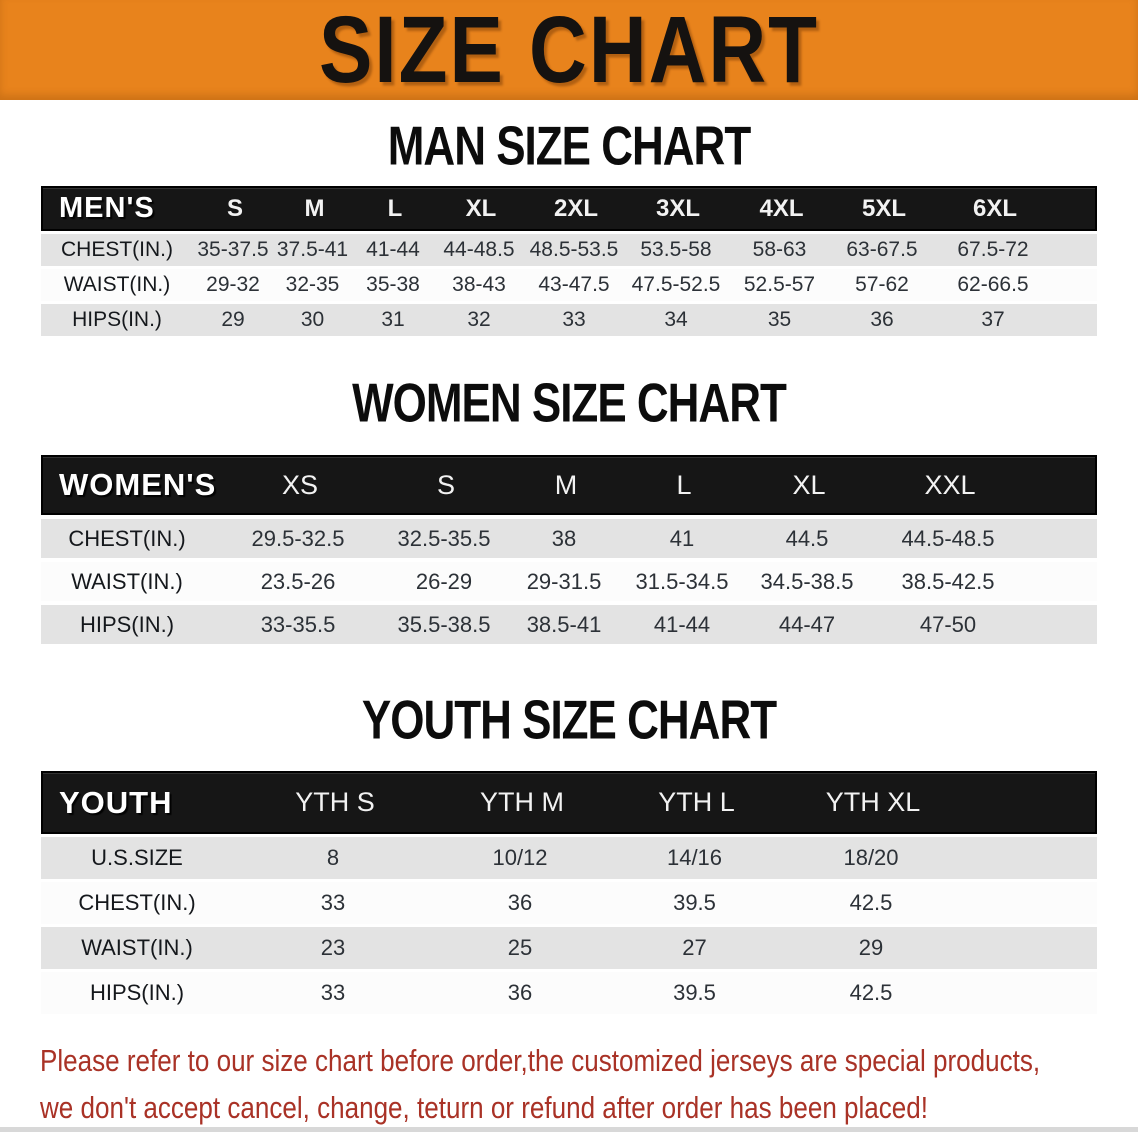 This screenshot has width=1138, height=1132. I want to click on men-waist-in-4xl: 52.5-57, so click(779, 284).